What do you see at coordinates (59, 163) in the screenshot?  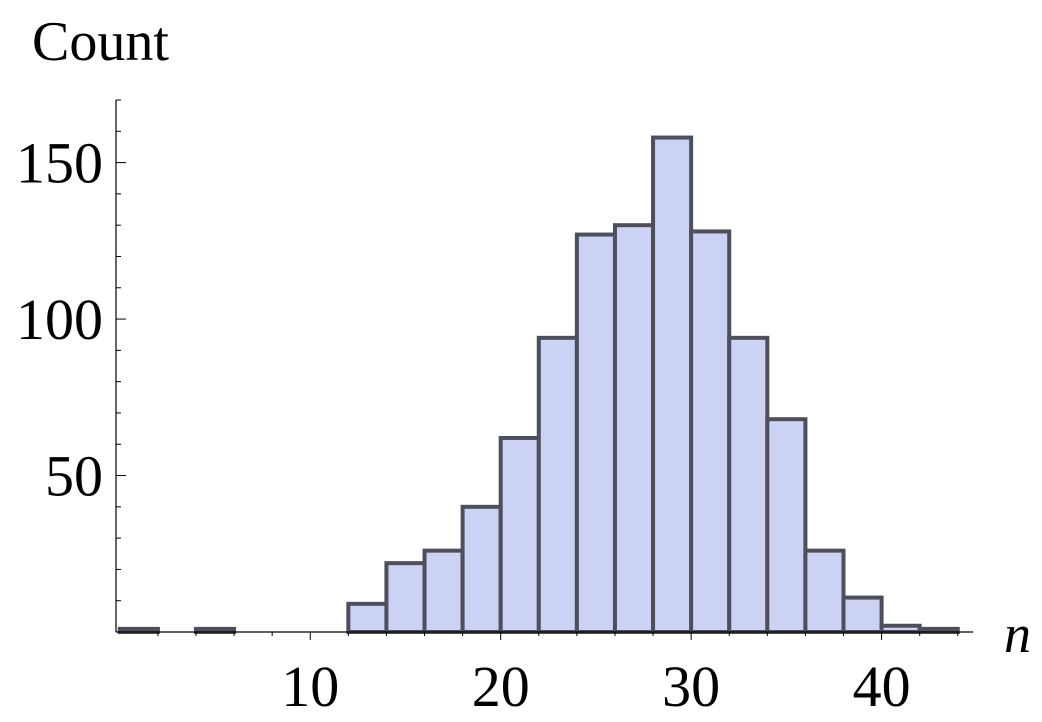 I see `y-tick-label: 150` at bounding box center [59, 163].